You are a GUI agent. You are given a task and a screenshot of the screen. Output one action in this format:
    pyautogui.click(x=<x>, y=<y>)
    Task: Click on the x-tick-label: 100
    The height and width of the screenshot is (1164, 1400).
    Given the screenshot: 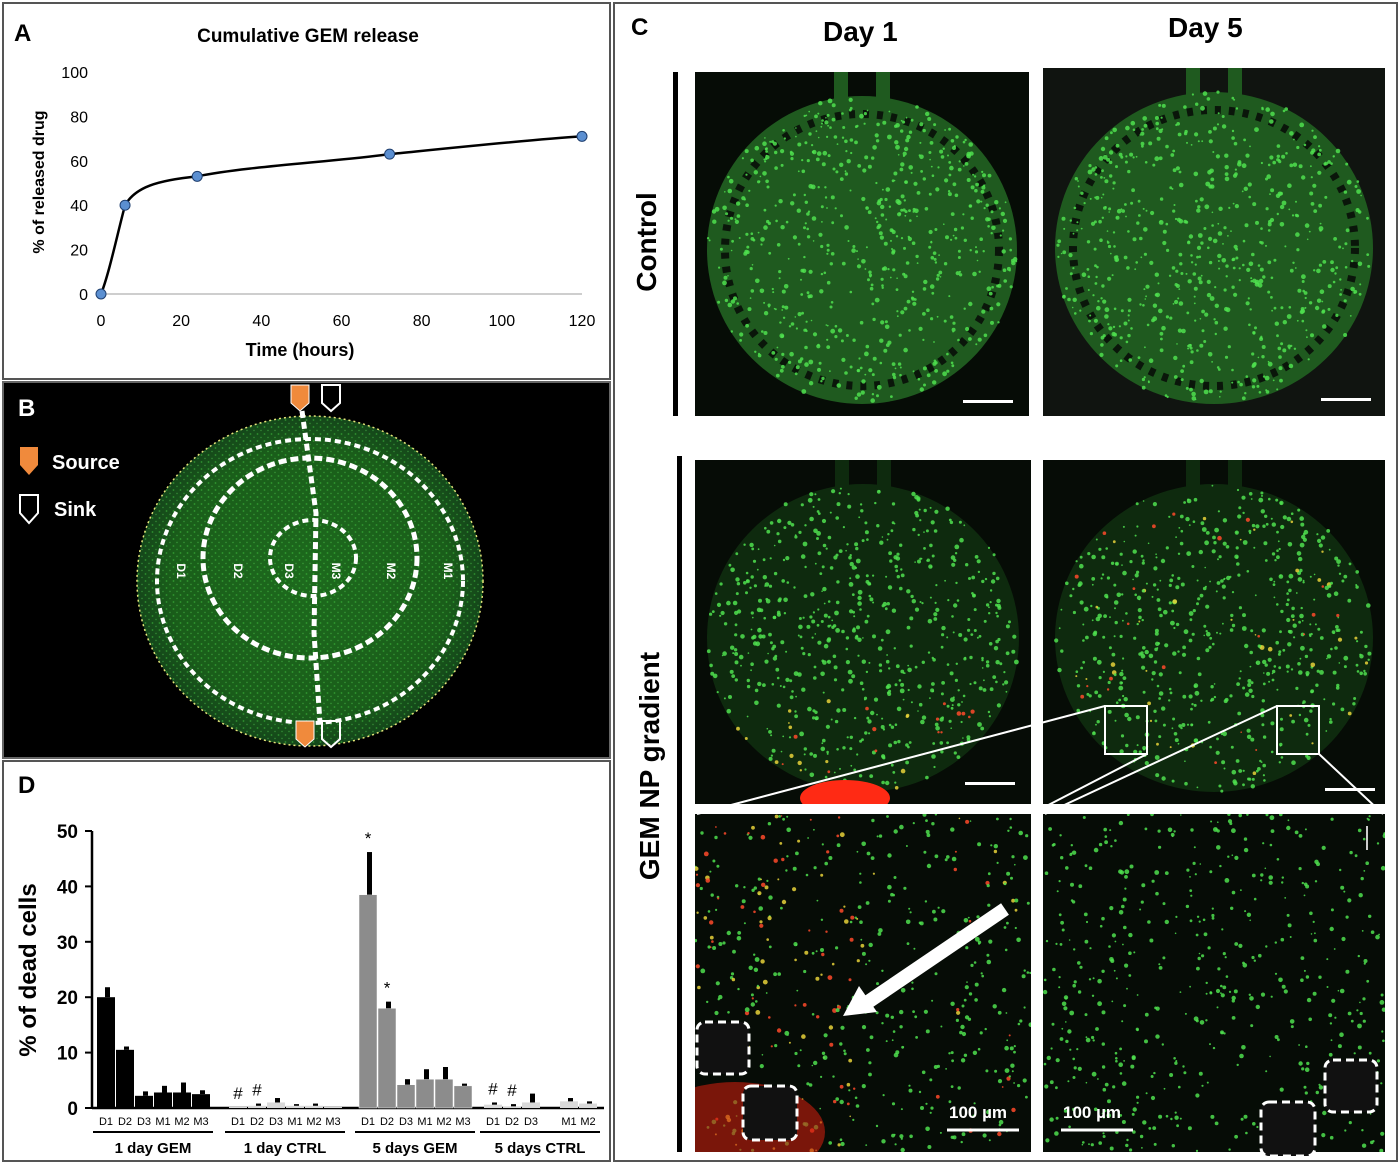 What is the action you would take?
    pyautogui.click(x=501, y=321)
    